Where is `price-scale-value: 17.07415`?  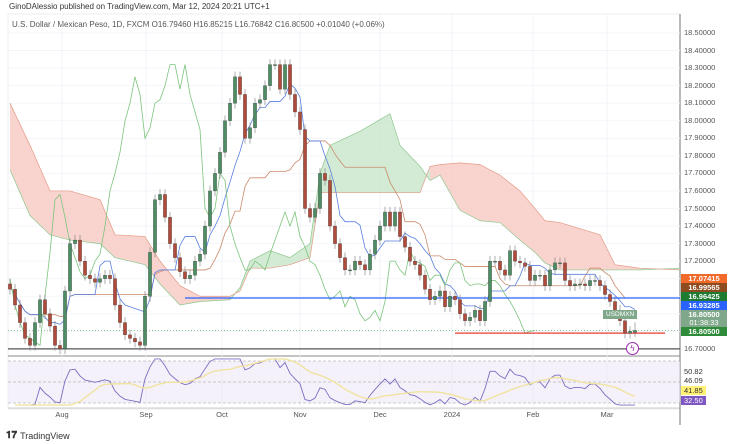
price-scale-value: 17.07415 is located at coordinates (704, 278).